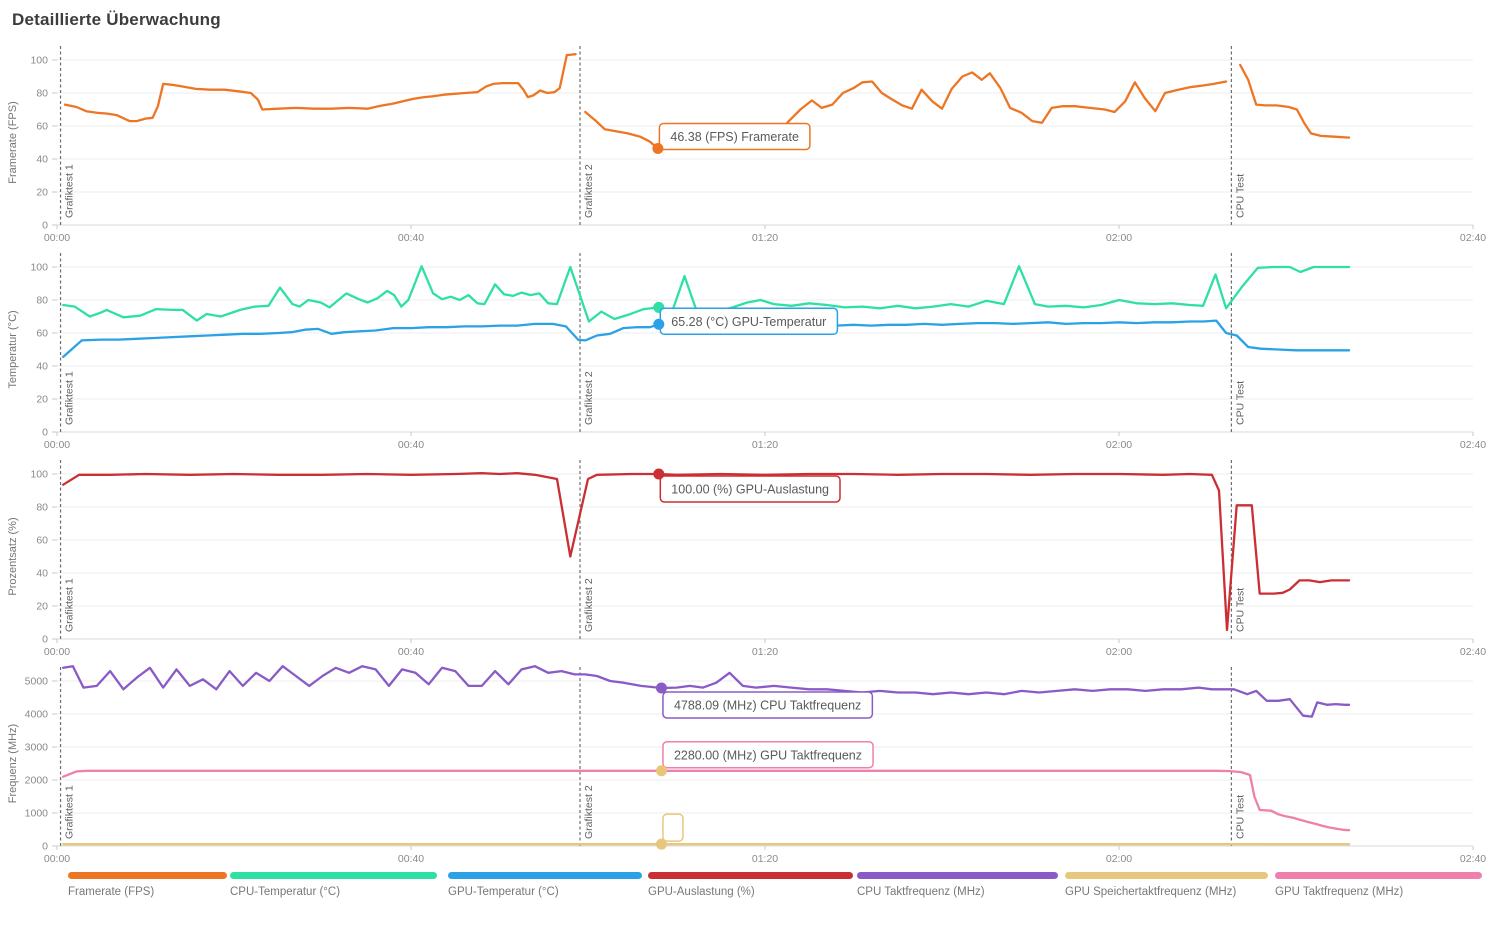 The image size is (1509, 938). I want to click on y-tick-label: 5000, so click(37, 682).